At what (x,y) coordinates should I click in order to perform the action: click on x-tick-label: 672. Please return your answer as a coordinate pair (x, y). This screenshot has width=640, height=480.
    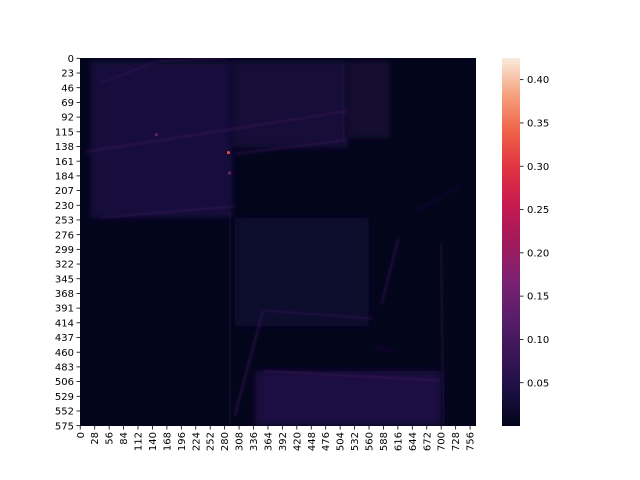
    Looking at the image, I should click on (427, 441).